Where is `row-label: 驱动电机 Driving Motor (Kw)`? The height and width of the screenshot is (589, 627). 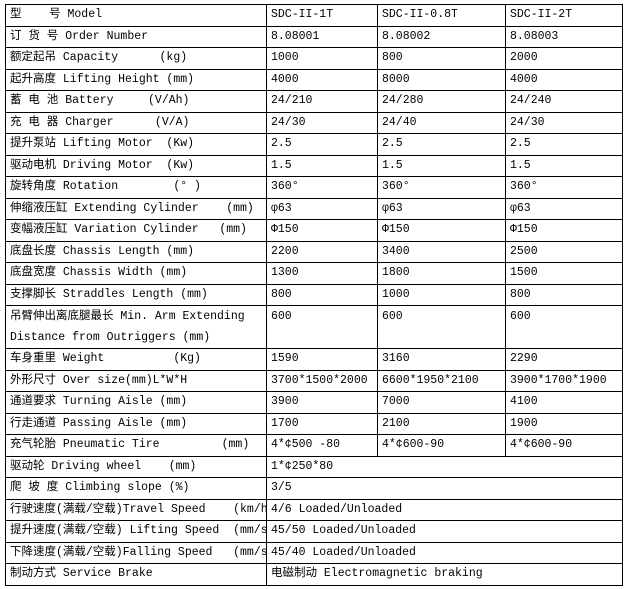 row-label: 驱动电机 Driving Motor (Kw) is located at coordinates (136, 165).